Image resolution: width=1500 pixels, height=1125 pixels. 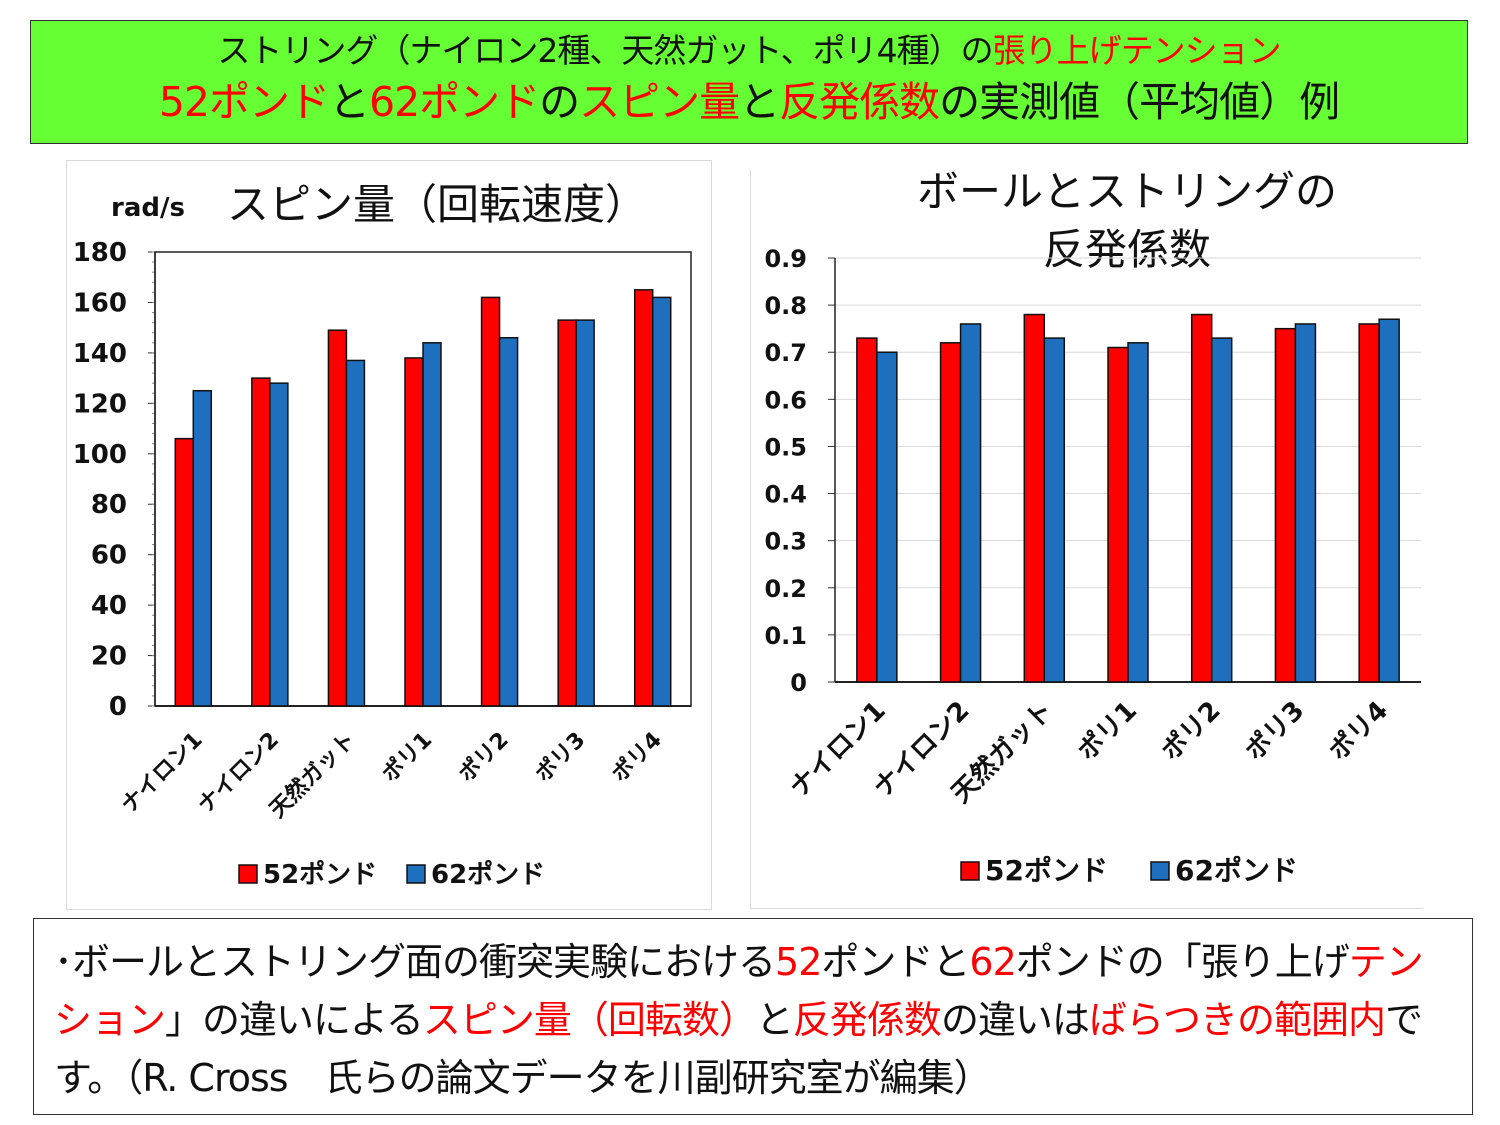 I want to click on text-segment: ポンドと, so click(x=895, y=962).